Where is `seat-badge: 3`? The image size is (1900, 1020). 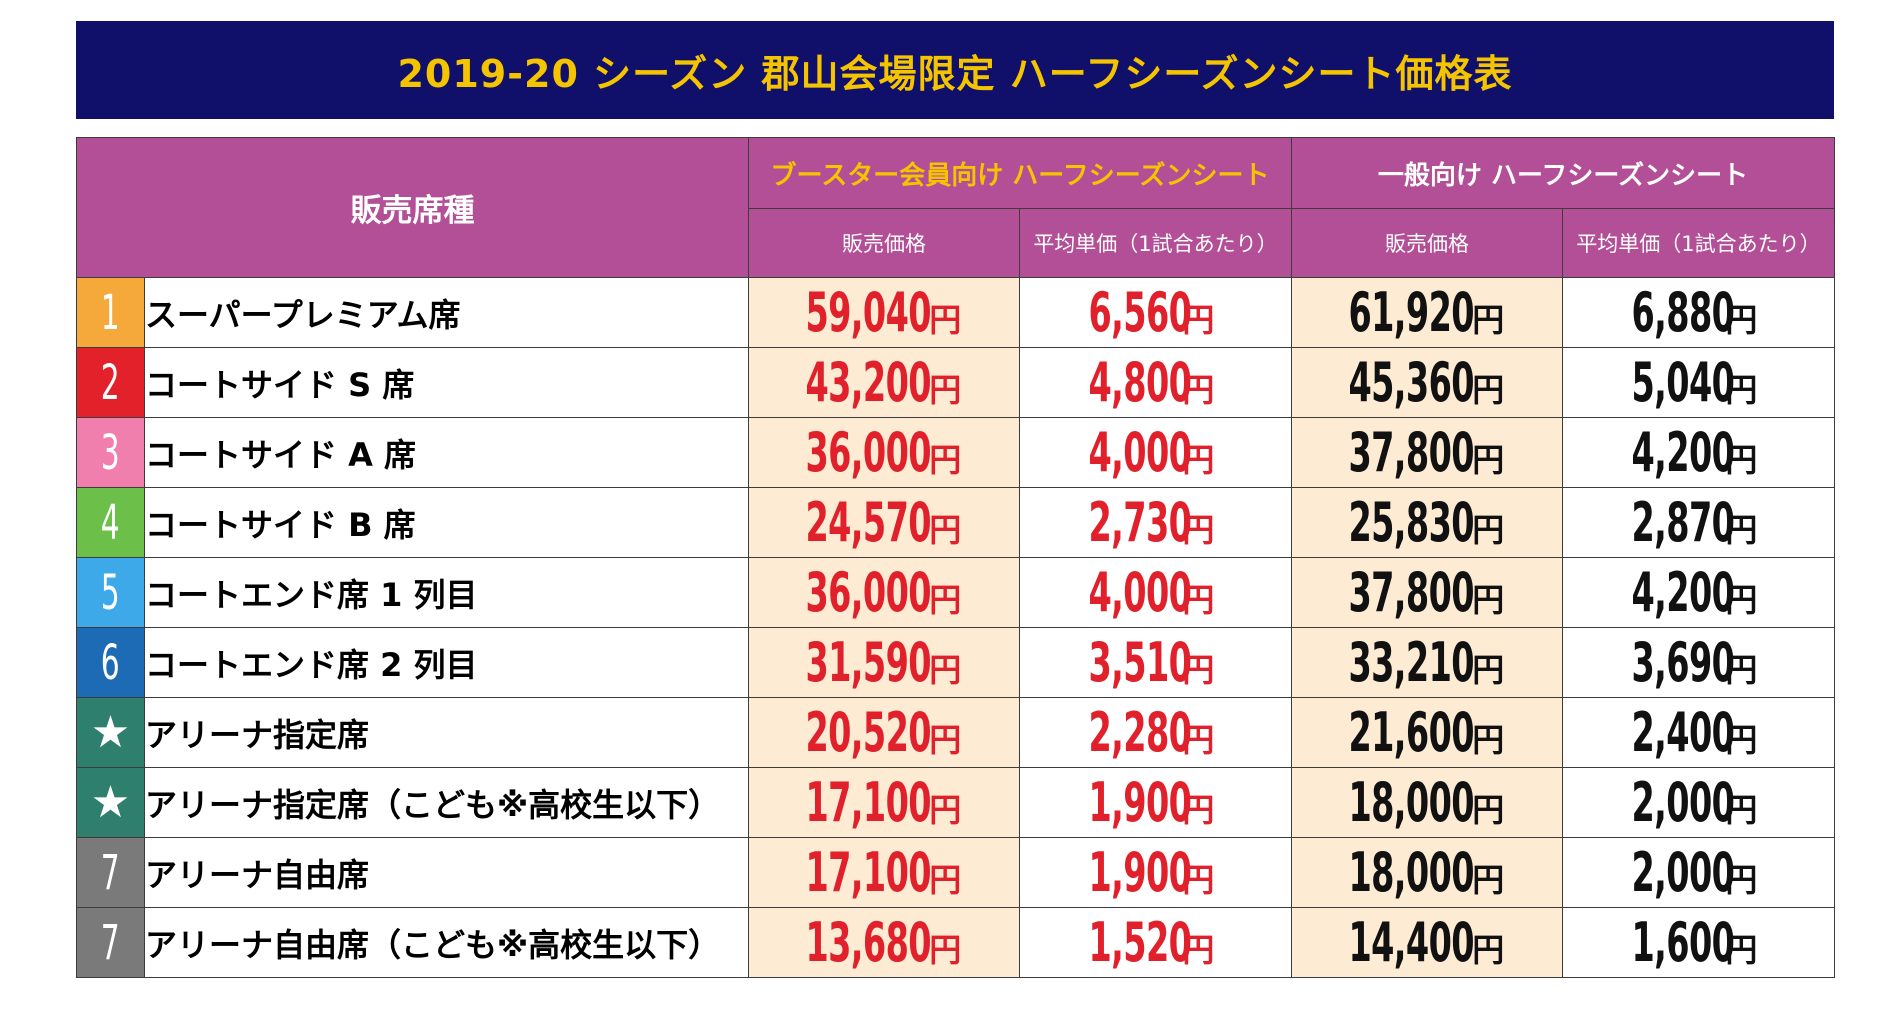 seat-badge: 3 is located at coordinates (110, 452).